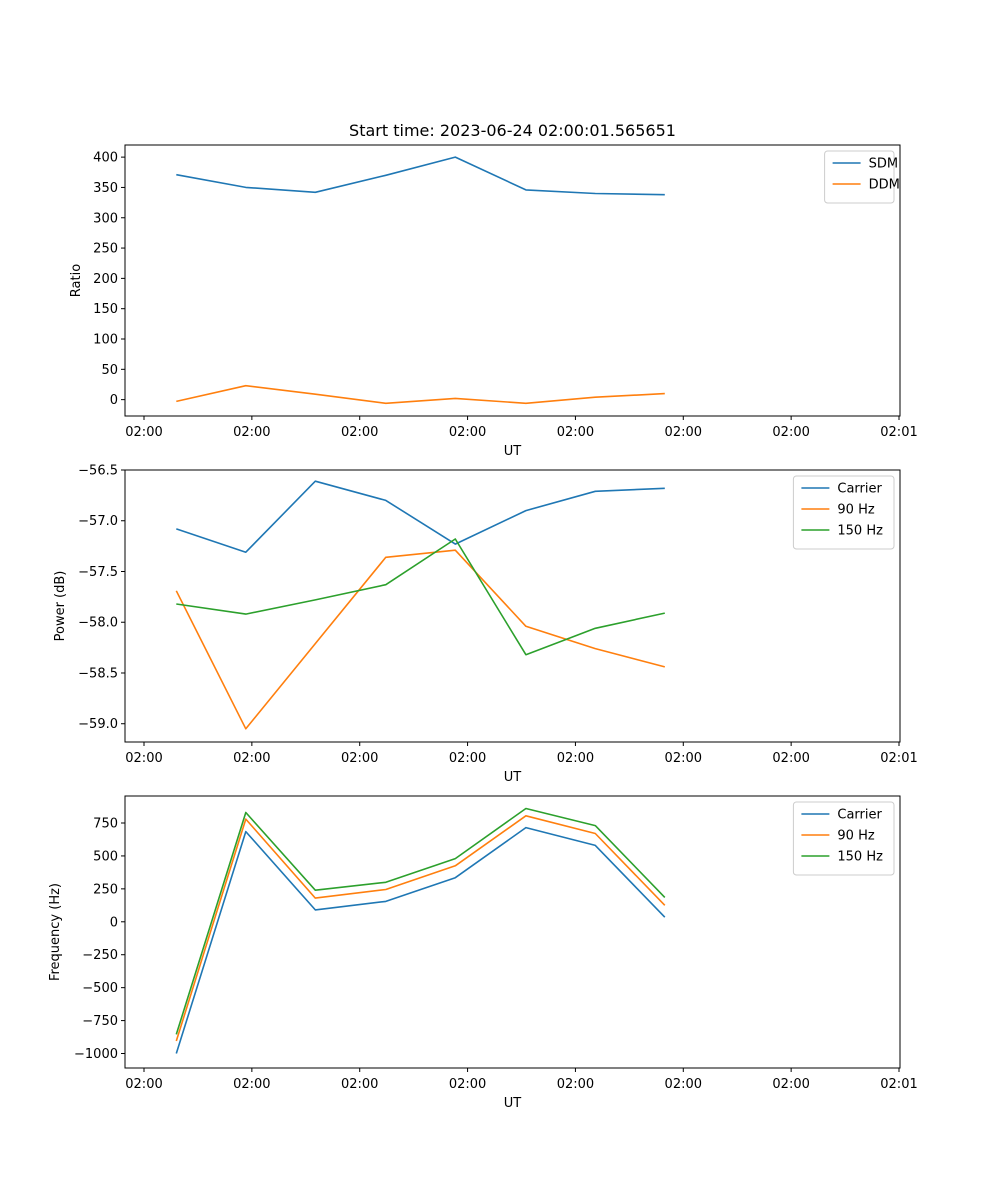 The width and height of the screenshot is (1000, 1200). Describe the element at coordinates (860, 531) in the screenshot. I see `power-legend-label: 150 Hz` at that location.